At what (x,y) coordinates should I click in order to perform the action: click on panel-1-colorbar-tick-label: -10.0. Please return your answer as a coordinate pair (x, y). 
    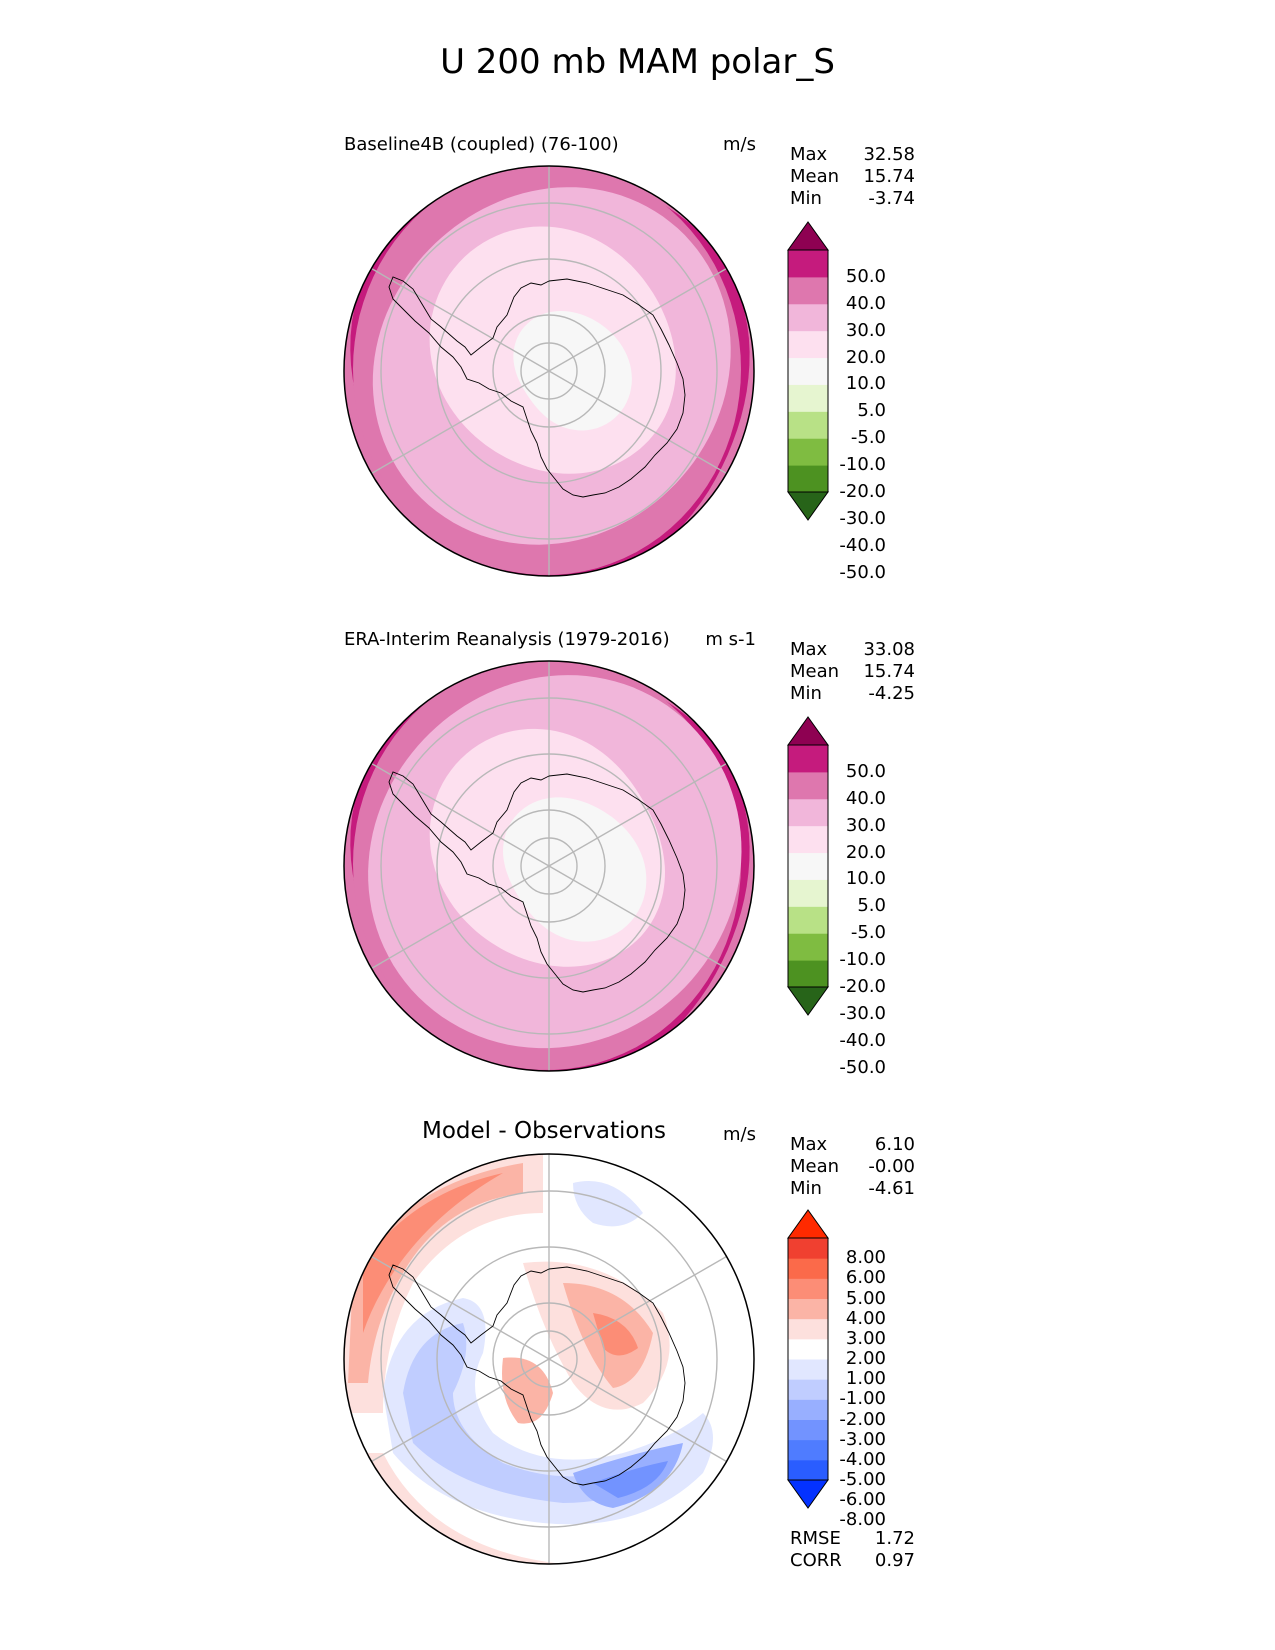
    Looking at the image, I should click on (862, 465).